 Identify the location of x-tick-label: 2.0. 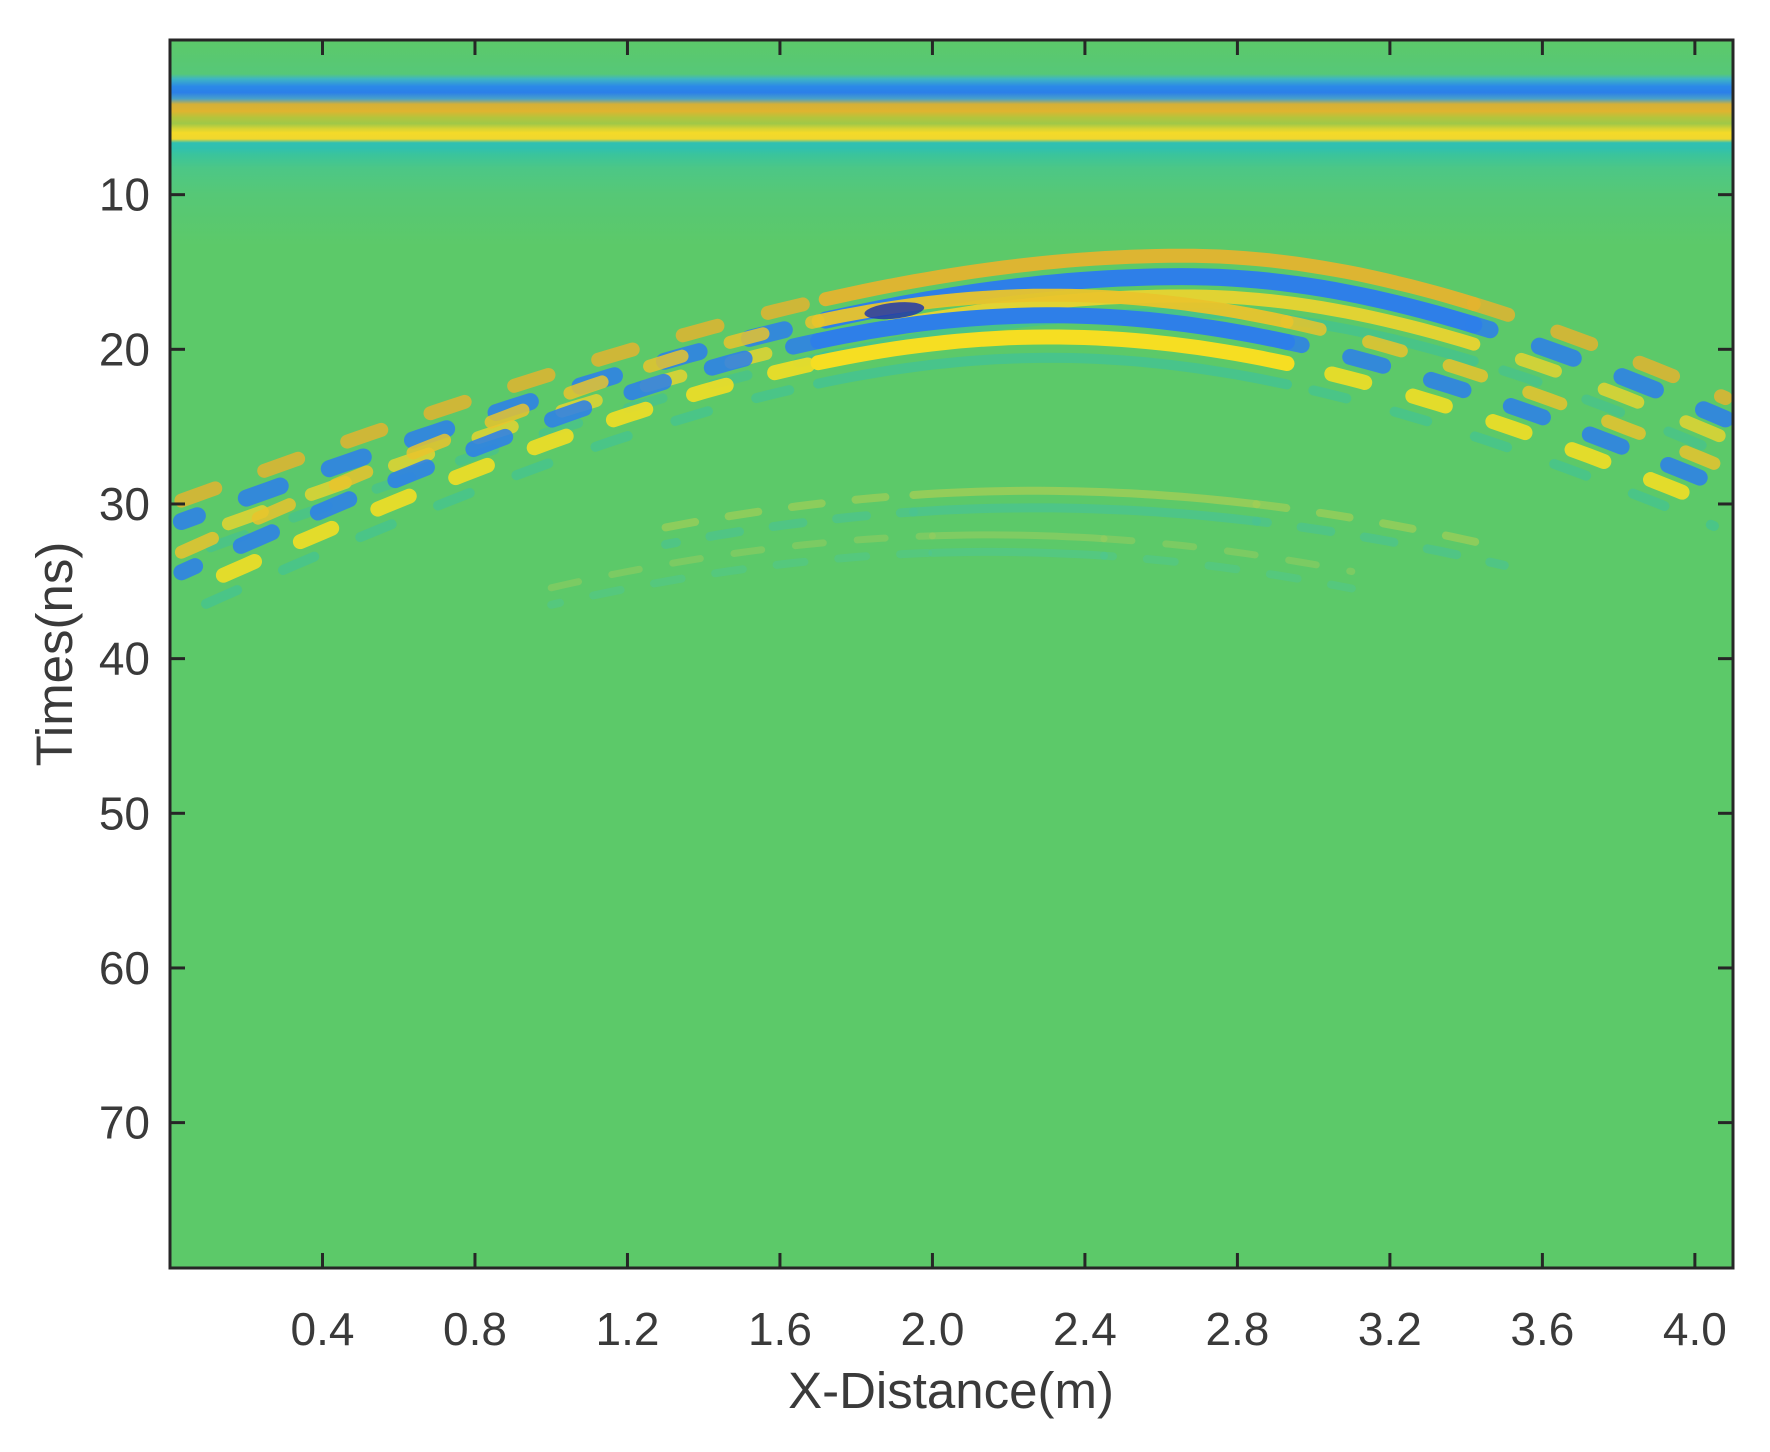
(932, 1329).